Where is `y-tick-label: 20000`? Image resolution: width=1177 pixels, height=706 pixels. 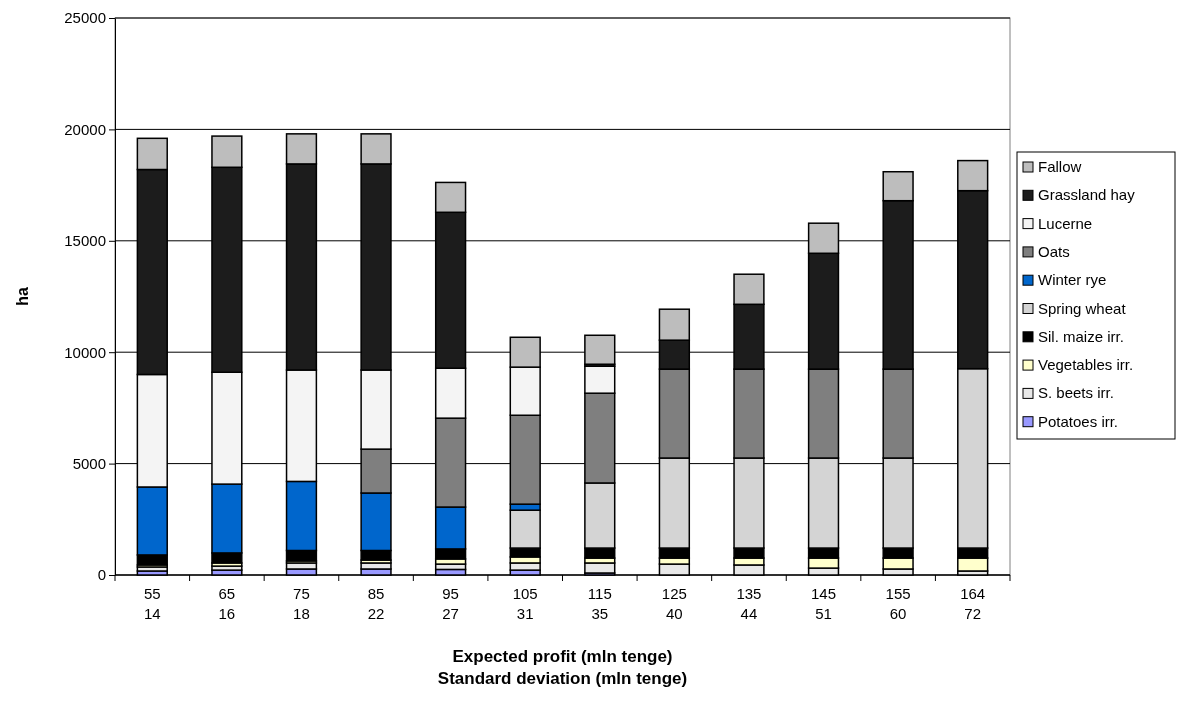
y-tick-label: 20000 is located at coordinates (85, 129).